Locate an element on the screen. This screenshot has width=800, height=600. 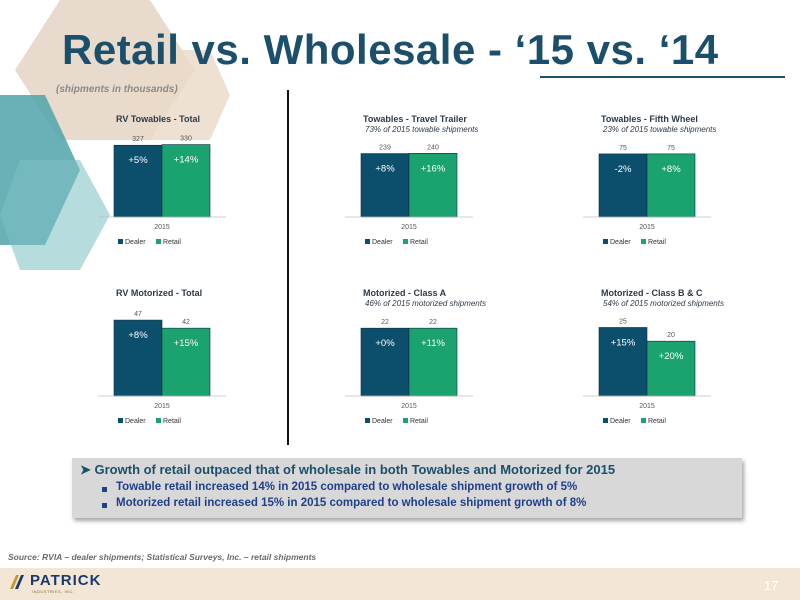
page-subtitle: (shipments in thousands) is located at coordinates (117, 89).